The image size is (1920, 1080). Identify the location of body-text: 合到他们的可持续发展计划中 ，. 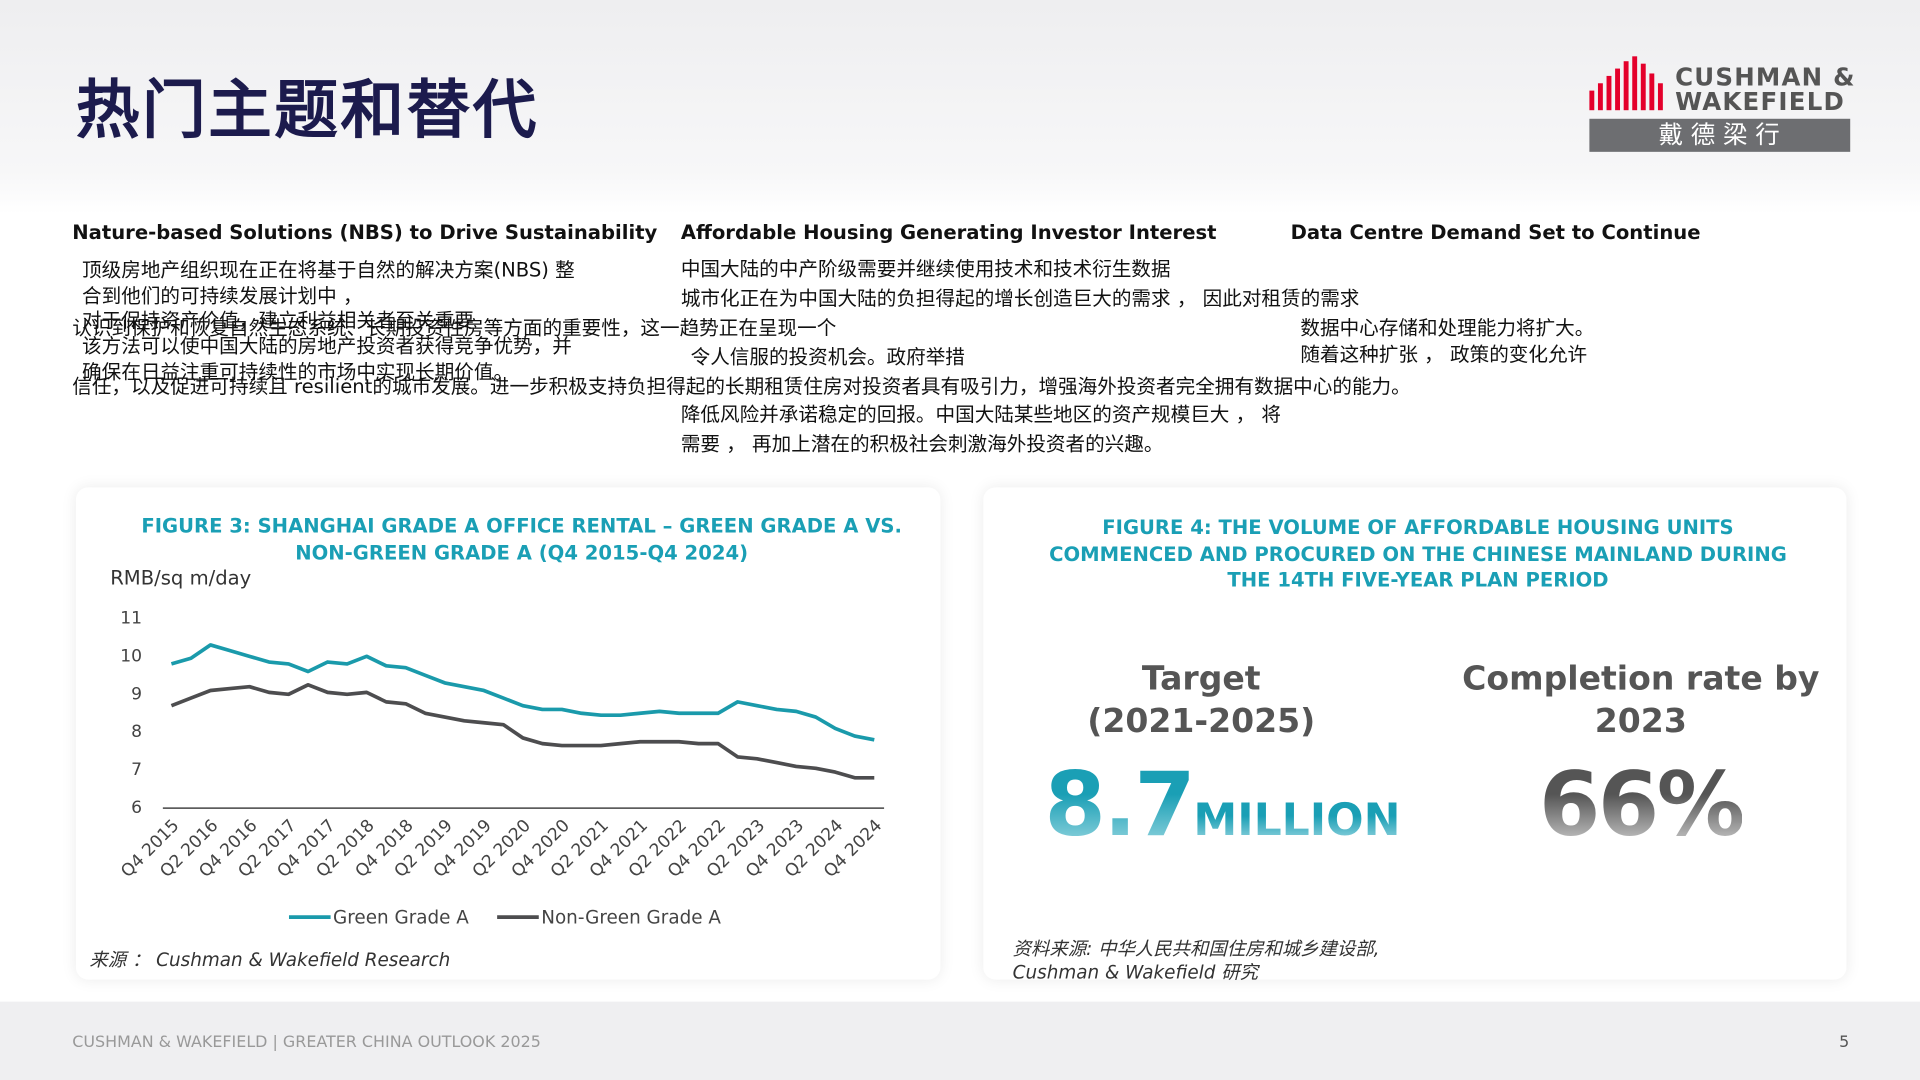
(222, 296).